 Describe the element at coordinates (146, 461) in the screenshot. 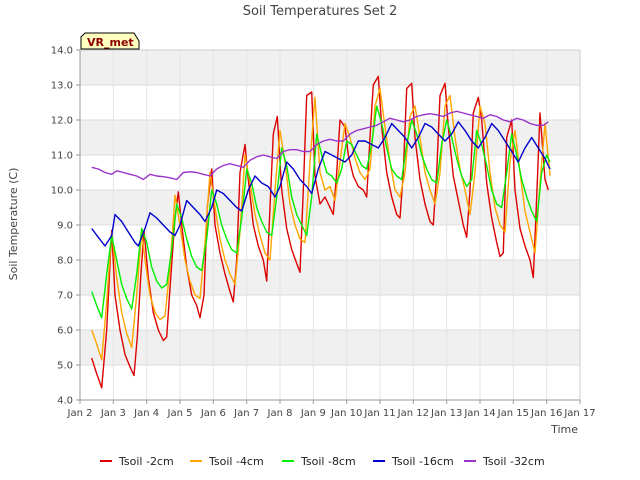

I see `legend-label: Tsoil -2cm` at that location.